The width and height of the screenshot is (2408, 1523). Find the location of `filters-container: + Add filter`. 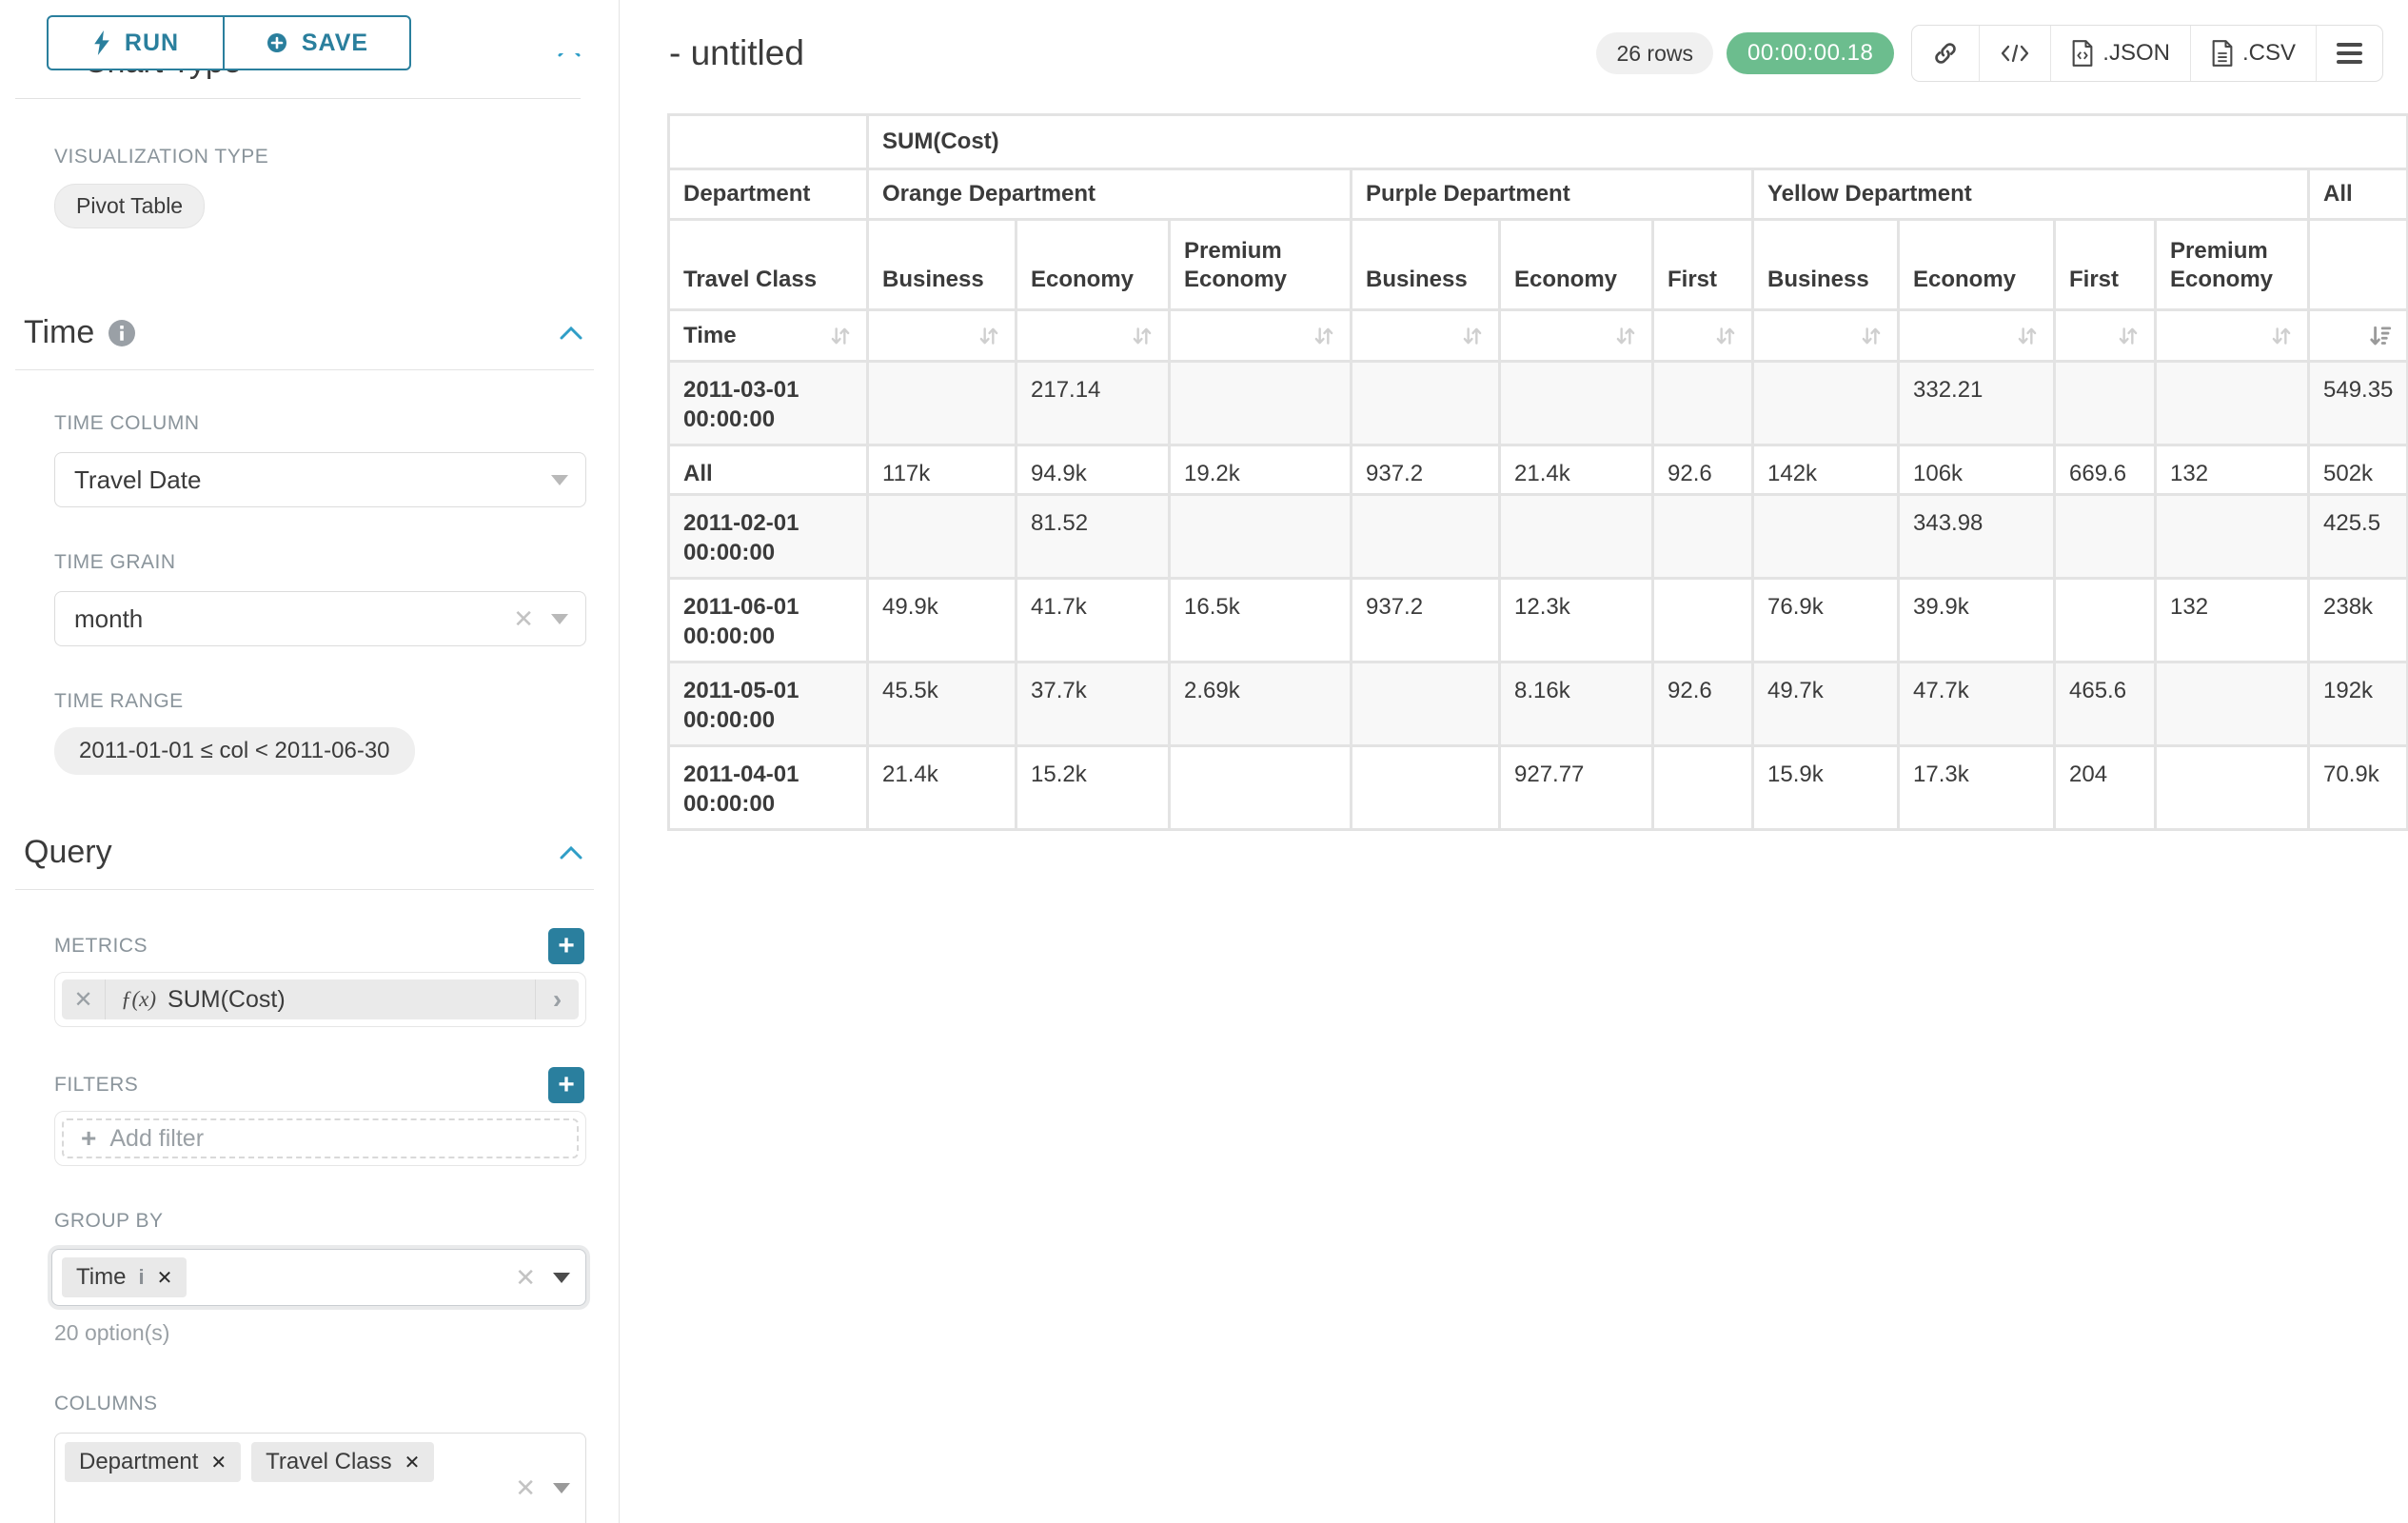

filters-container: + Add filter is located at coordinates (320, 1138).